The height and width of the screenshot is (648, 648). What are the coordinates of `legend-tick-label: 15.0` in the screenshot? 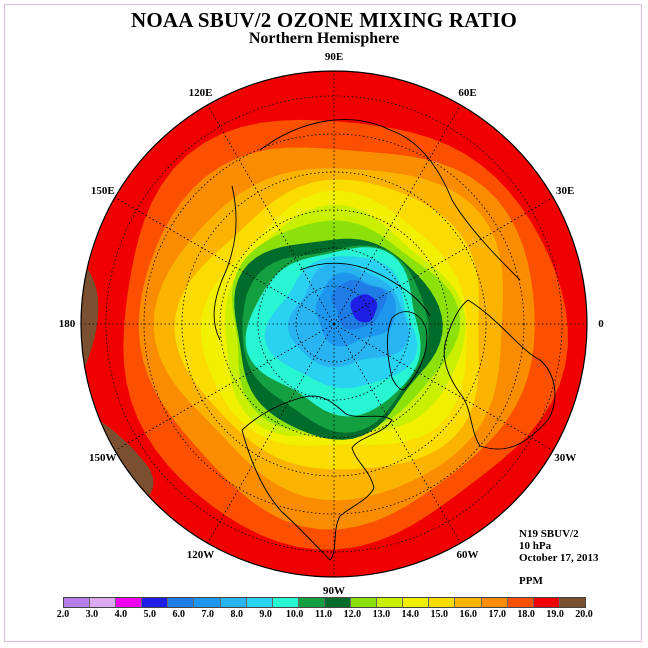 It's located at (439, 614).